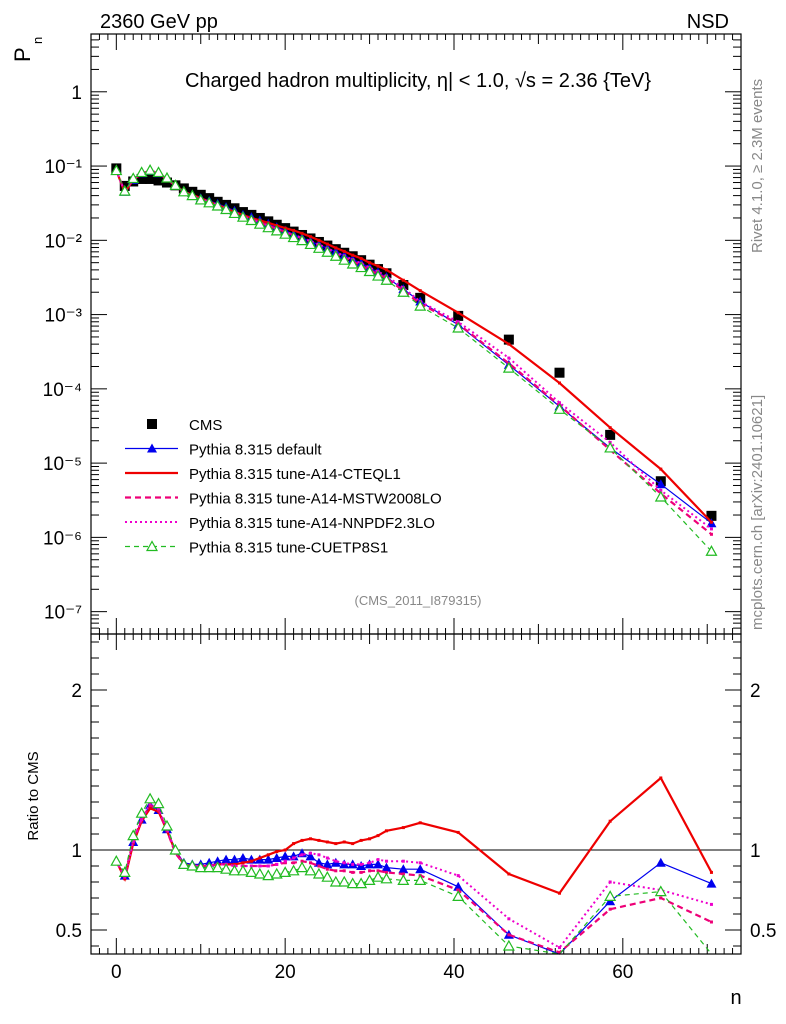  What do you see at coordinates (63, 613) in the screenshot?
I see `top-y-tick-label: 10⁻⁷` at bounding box center [63, 613].